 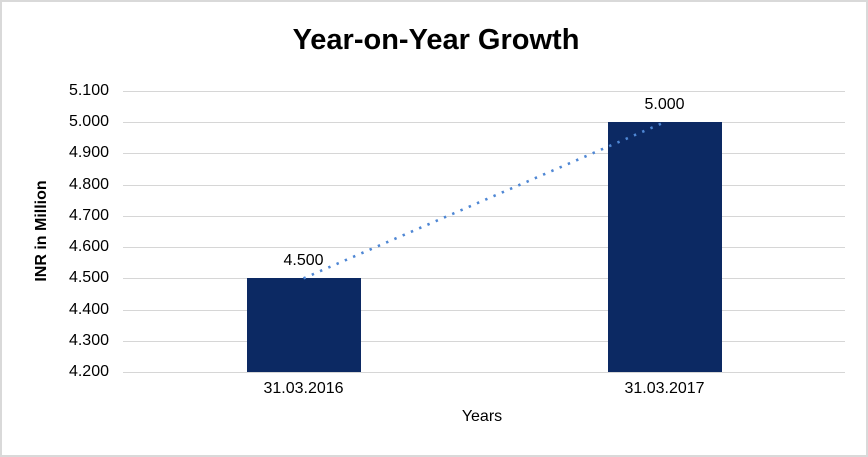 I want to click on y-tick-label: 4.600, so click(x=88, y=247).